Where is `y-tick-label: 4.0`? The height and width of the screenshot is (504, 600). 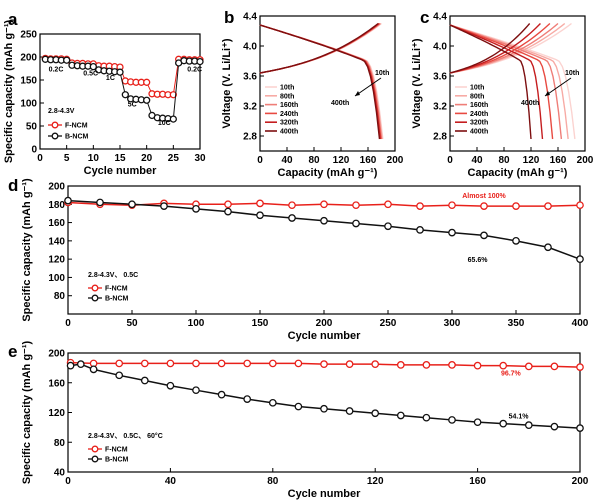 y-tick-label: 4.0 is located at coordinates (440, 47).